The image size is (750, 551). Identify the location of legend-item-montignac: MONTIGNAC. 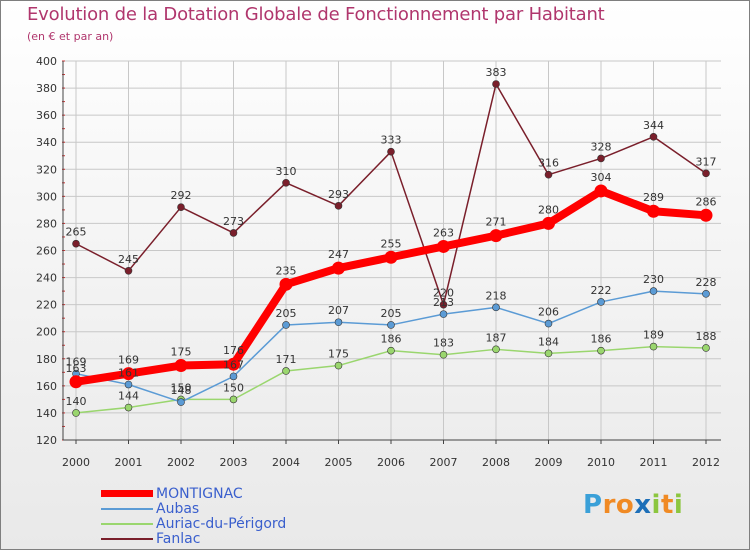
(193, 494).